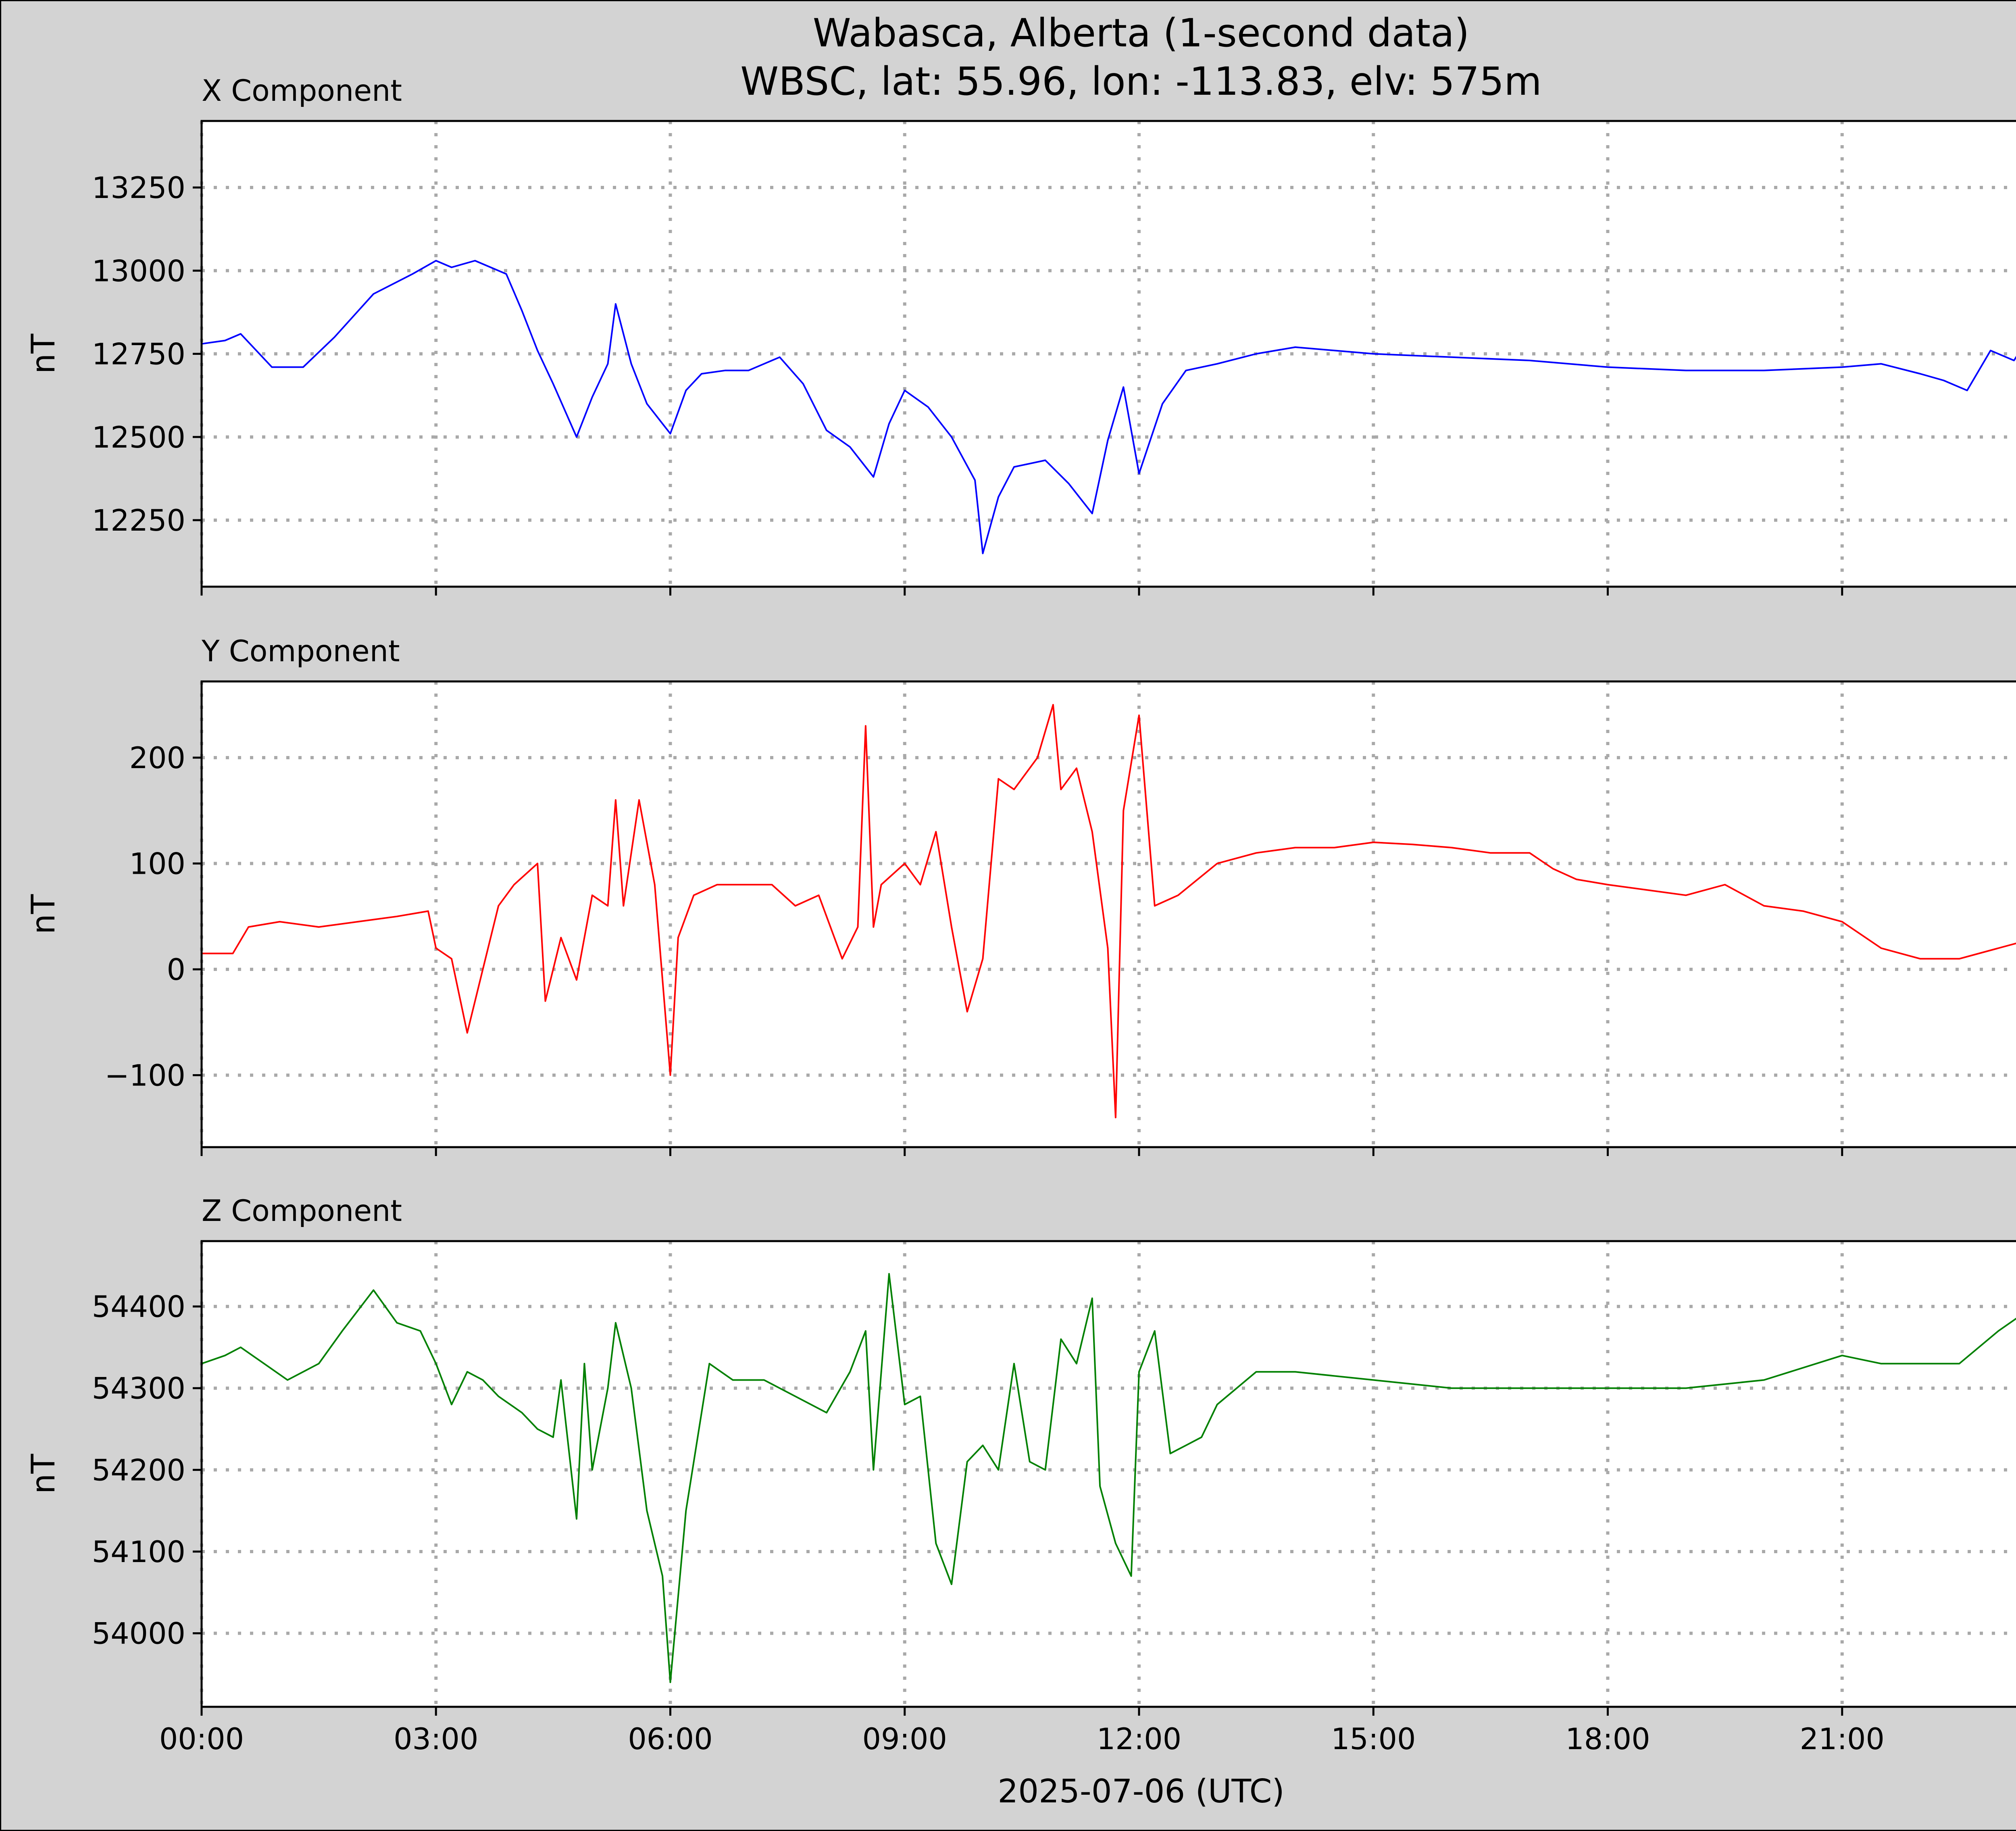 The width and height of the screenshot is (2016, 1831). Describe the element at coordinates (905, 1739) in the screenshot. I see `x-tick-label: 09:00` at that location.